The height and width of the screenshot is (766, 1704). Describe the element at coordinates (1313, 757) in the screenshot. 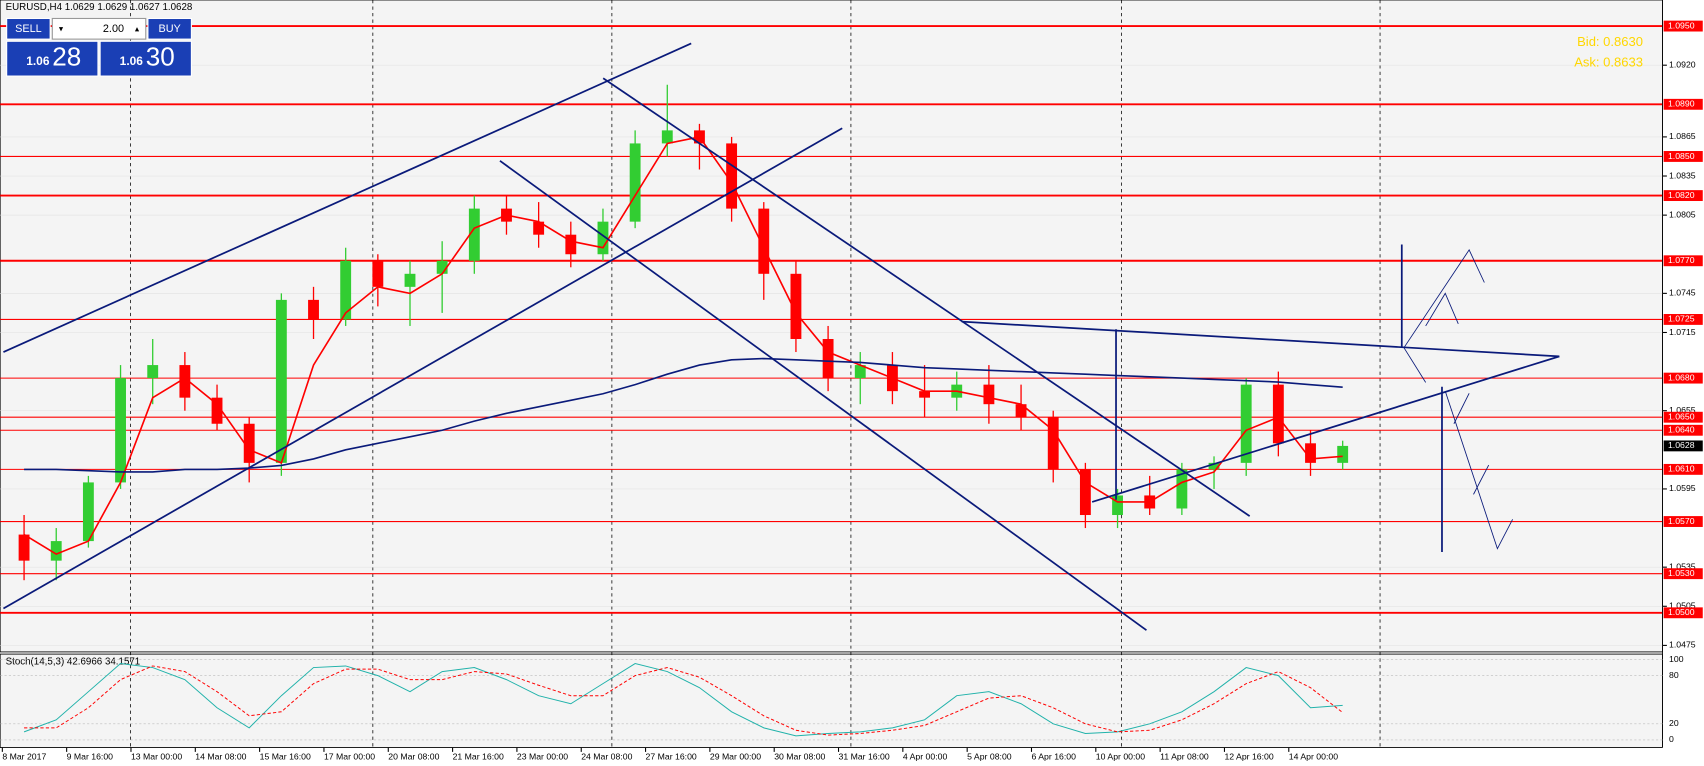

I see `x-tick-label: 14 Apr 00:00` at that location.